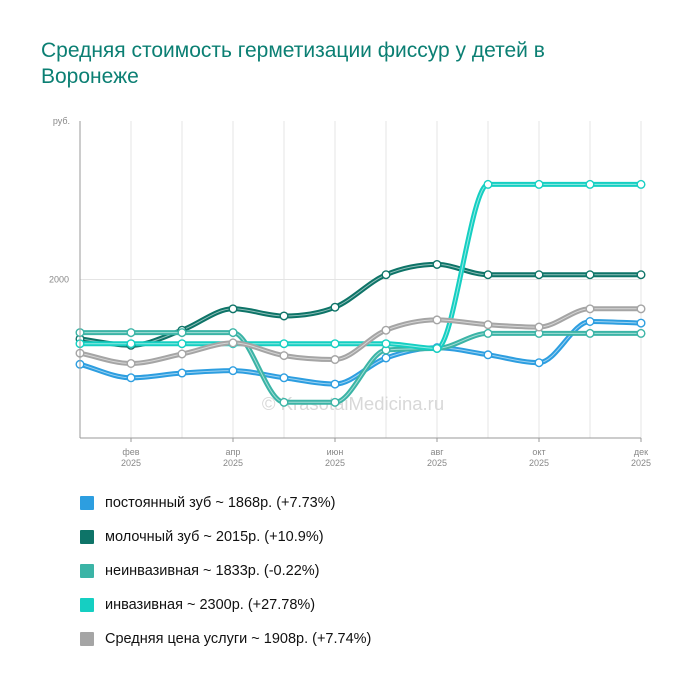  Describe the element at coordinates (437, 452) in the screenshot. I see `x-tick-month: авг` at that location.